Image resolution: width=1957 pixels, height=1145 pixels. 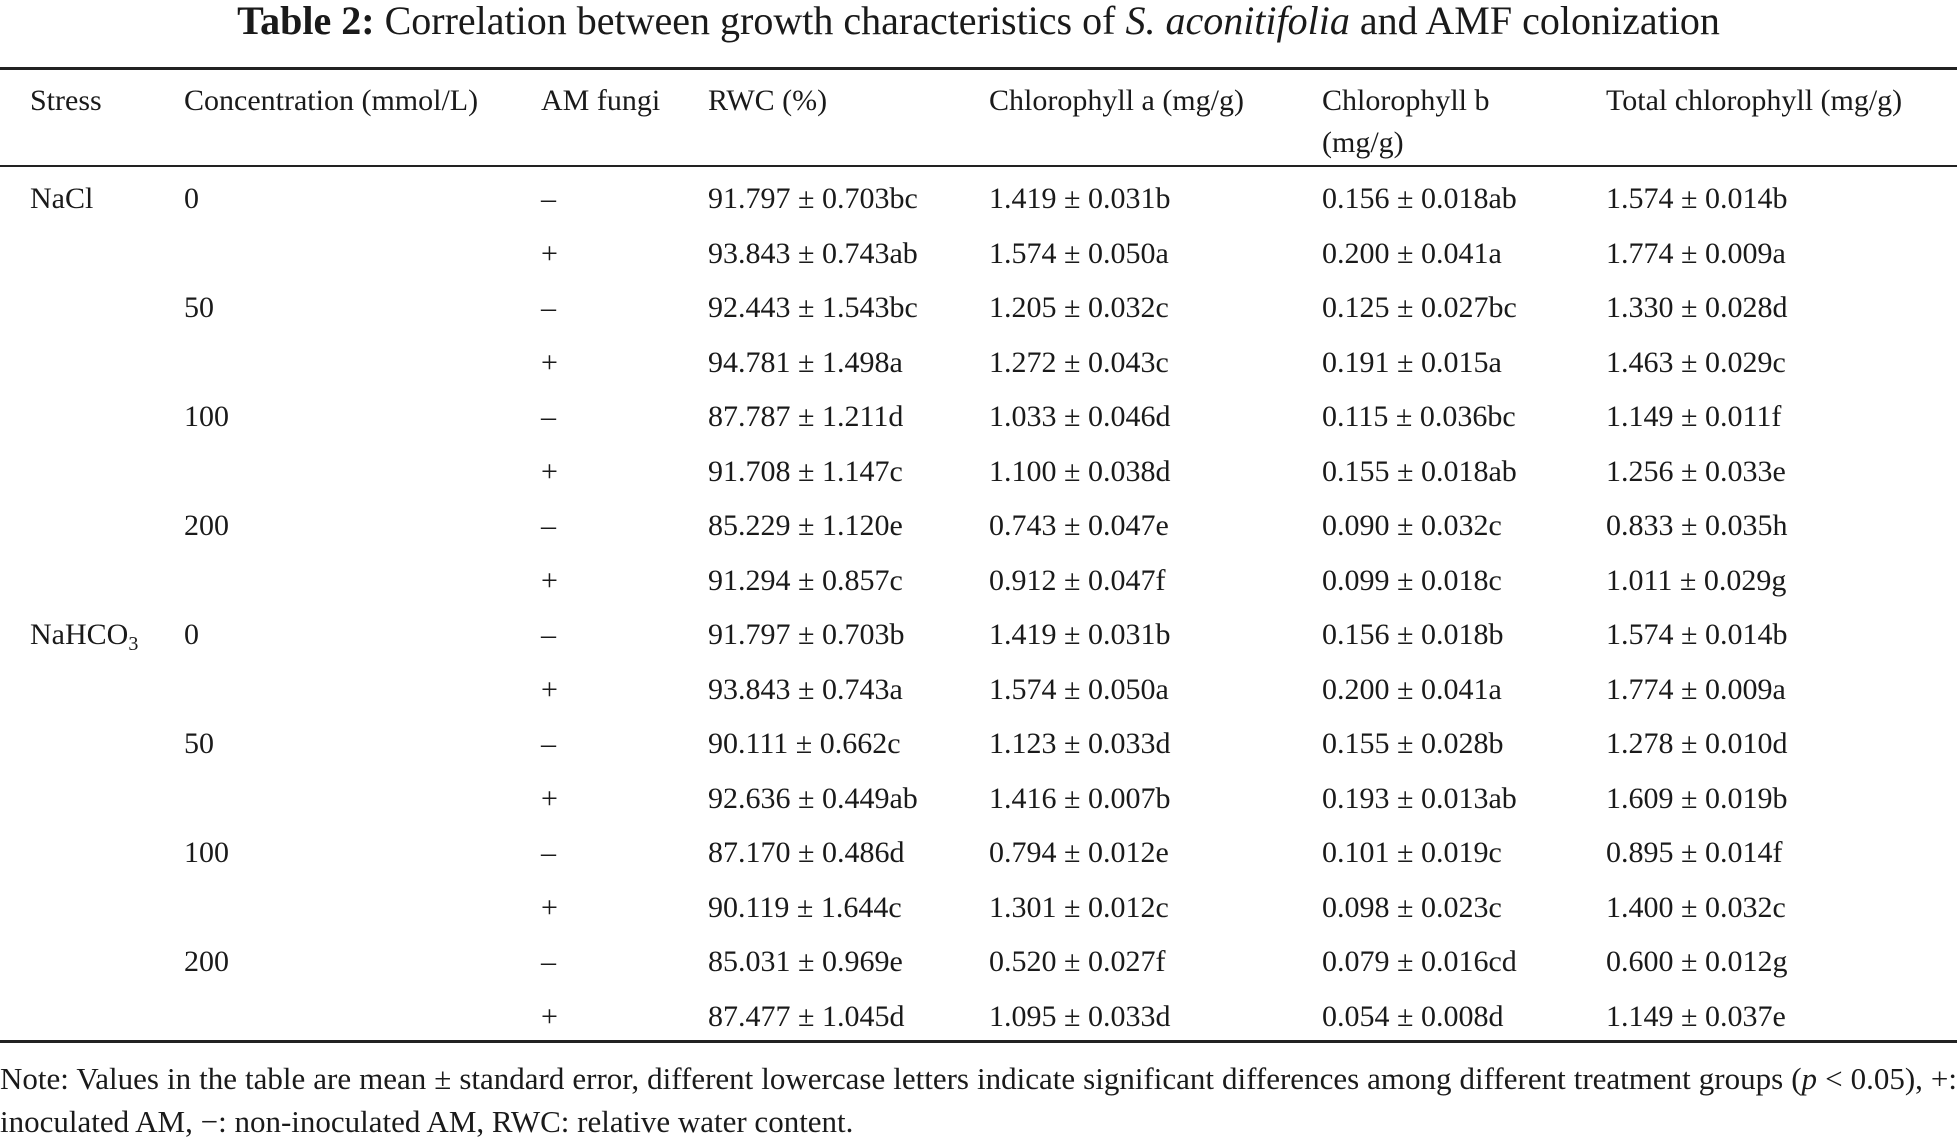 What do you see at coordinates (601, 100) in the screenshot?
I see `header-am-fungi: AM fungi` at bounding box center [601, 100].